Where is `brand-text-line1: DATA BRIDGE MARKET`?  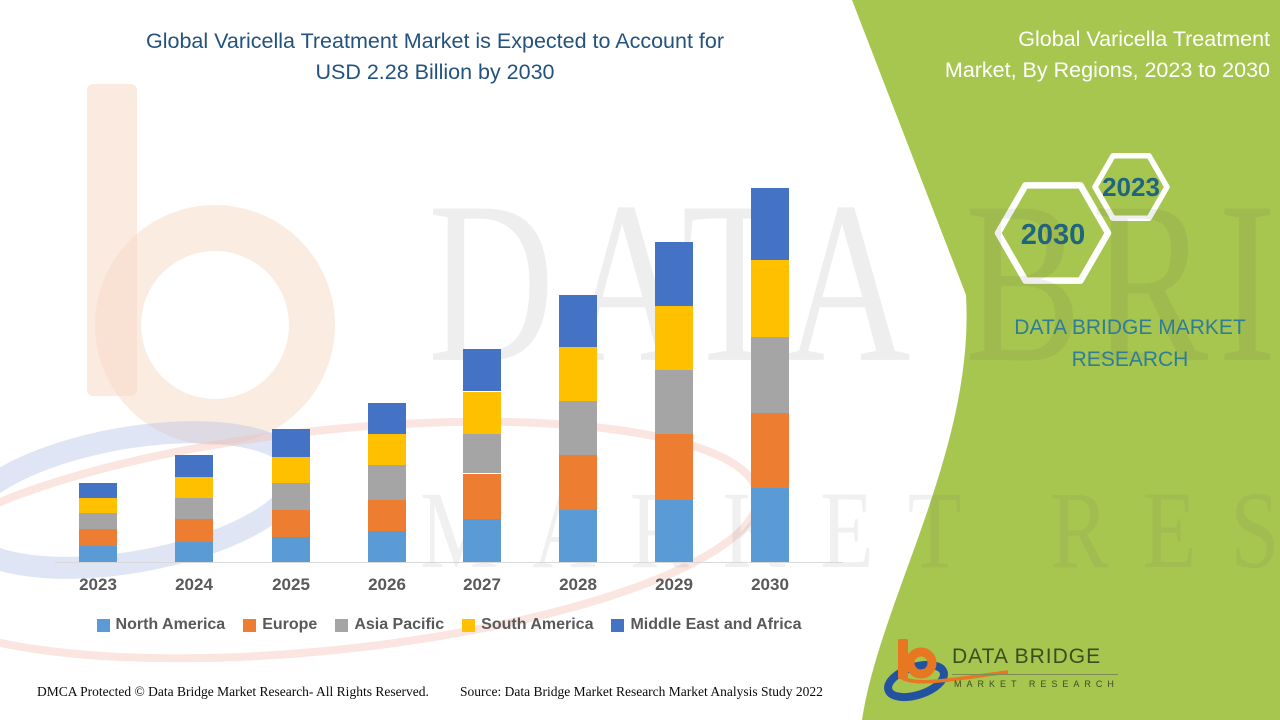 brand-text-line1: DATA BRIDGE MARKET is located at coordinates (1130, 327).